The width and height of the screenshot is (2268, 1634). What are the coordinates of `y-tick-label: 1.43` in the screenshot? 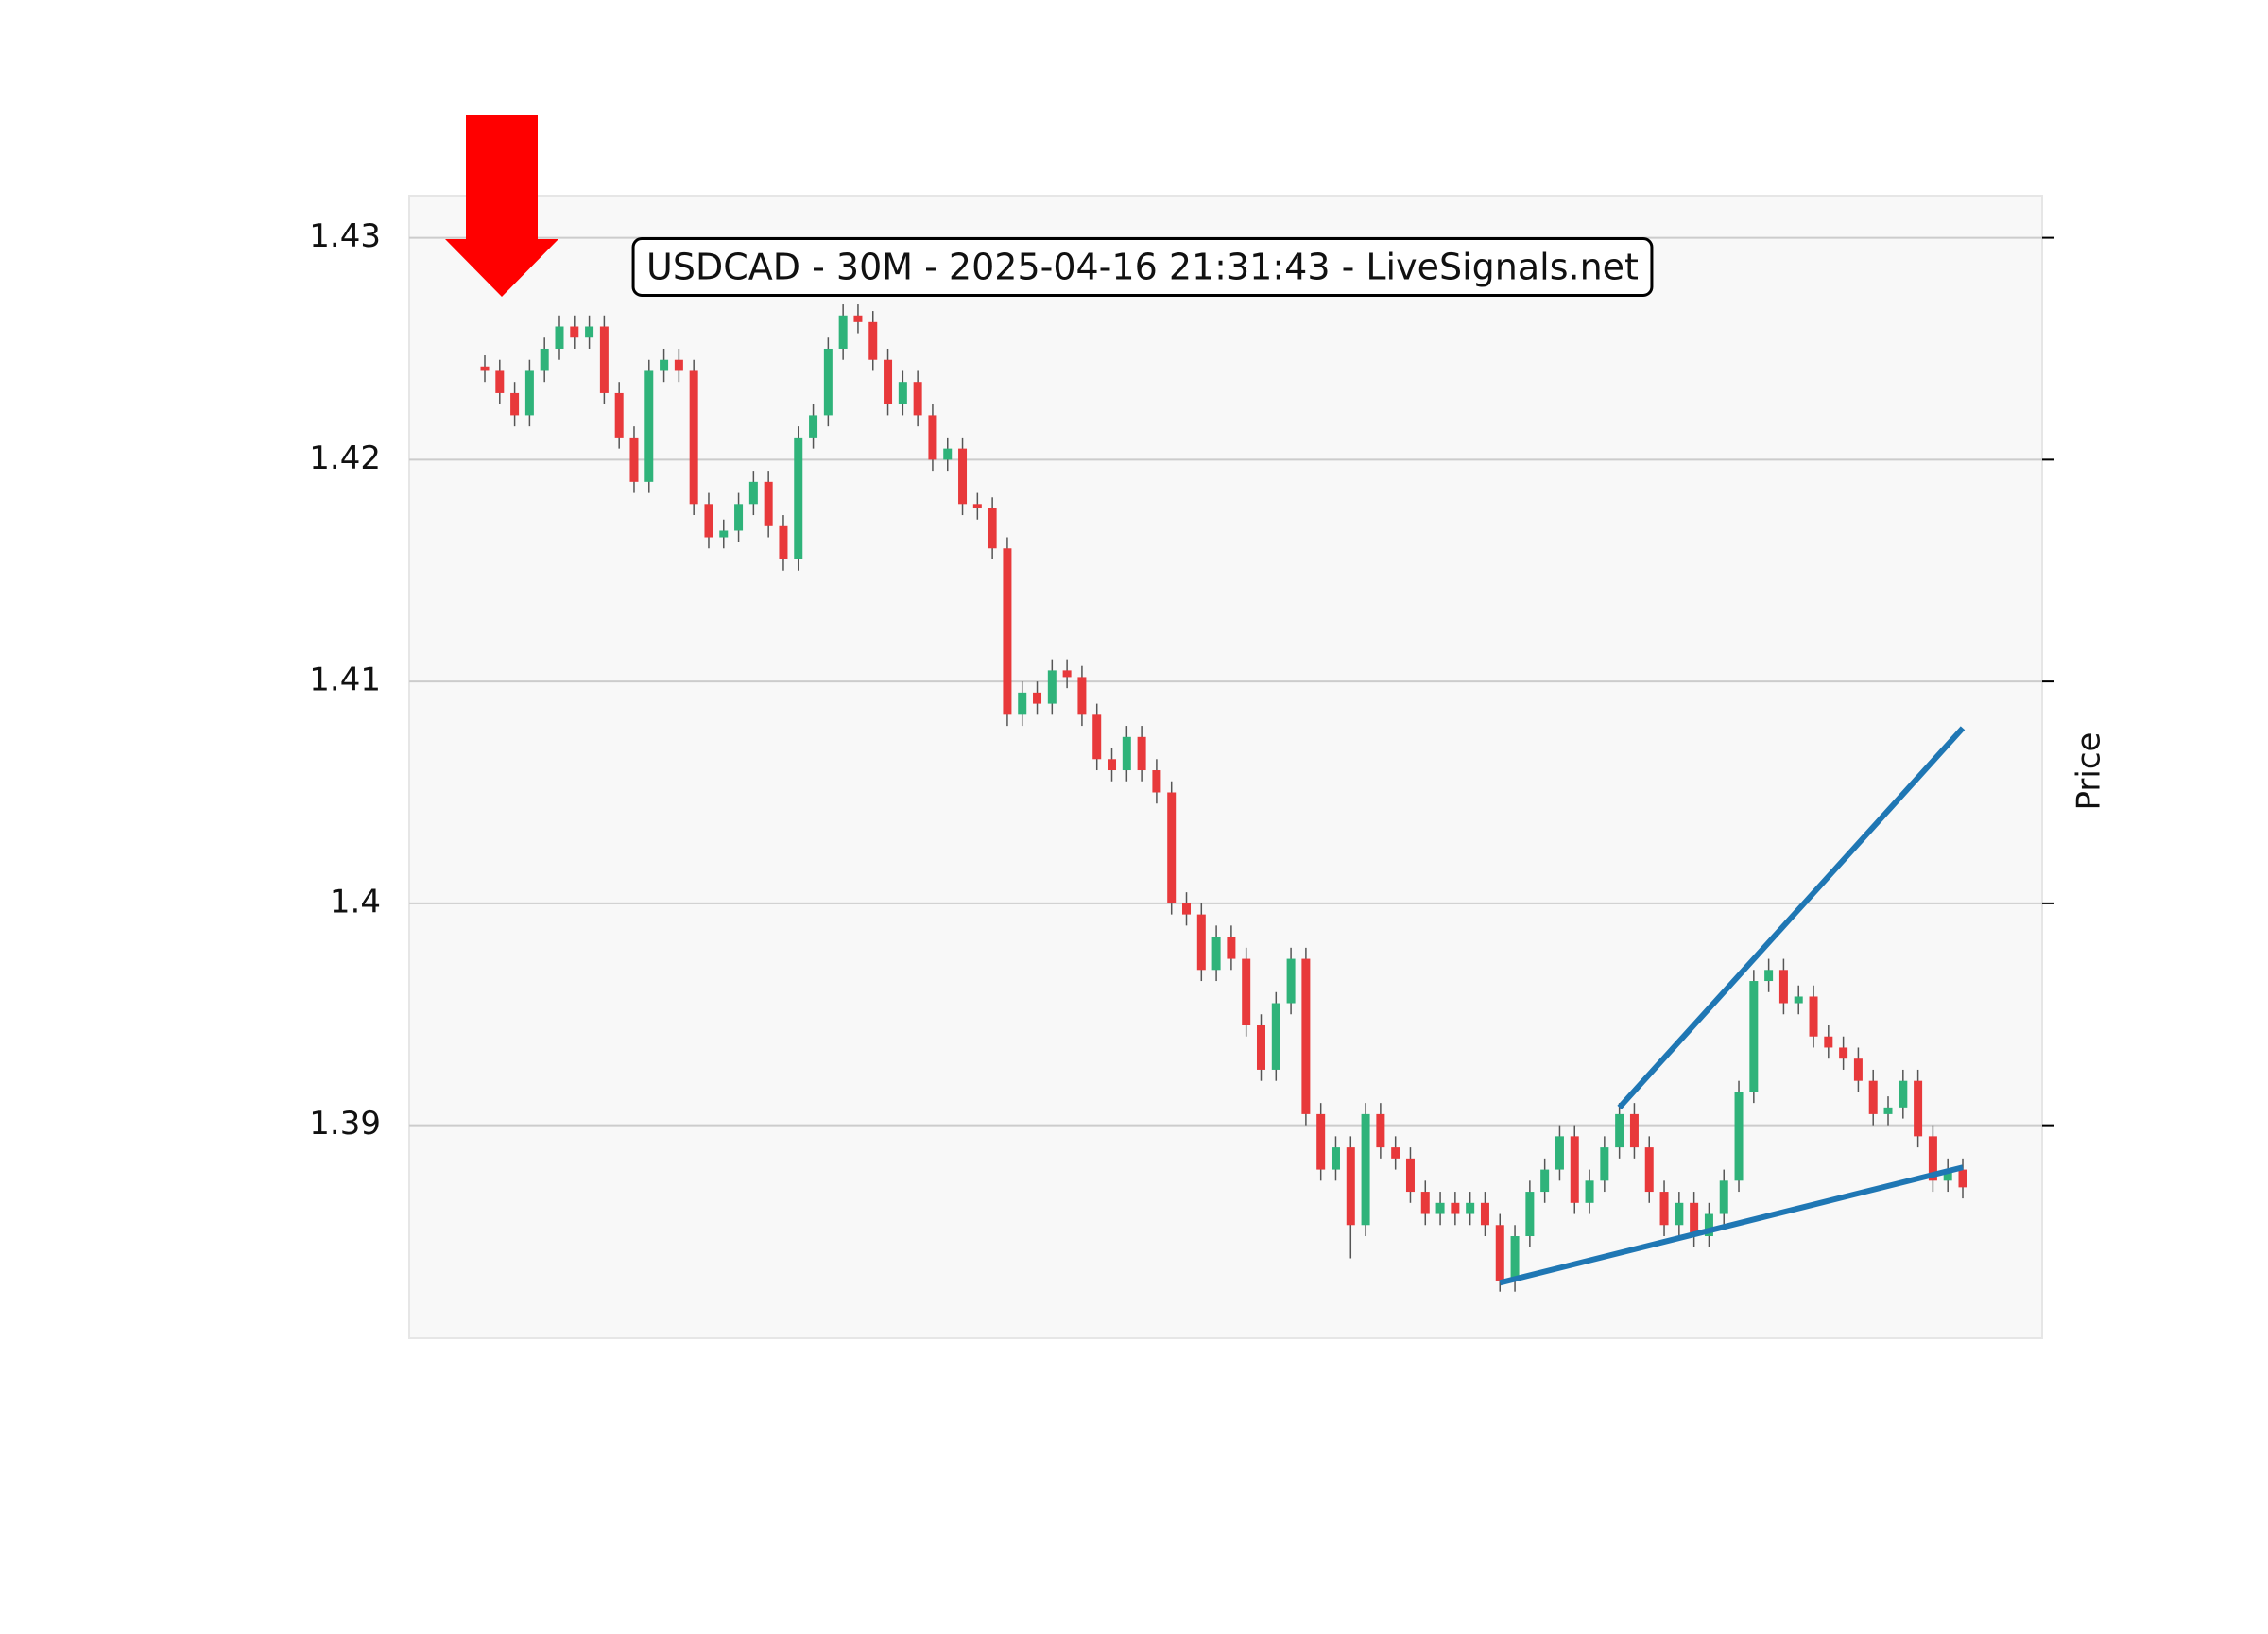 It's located at (345, 236).